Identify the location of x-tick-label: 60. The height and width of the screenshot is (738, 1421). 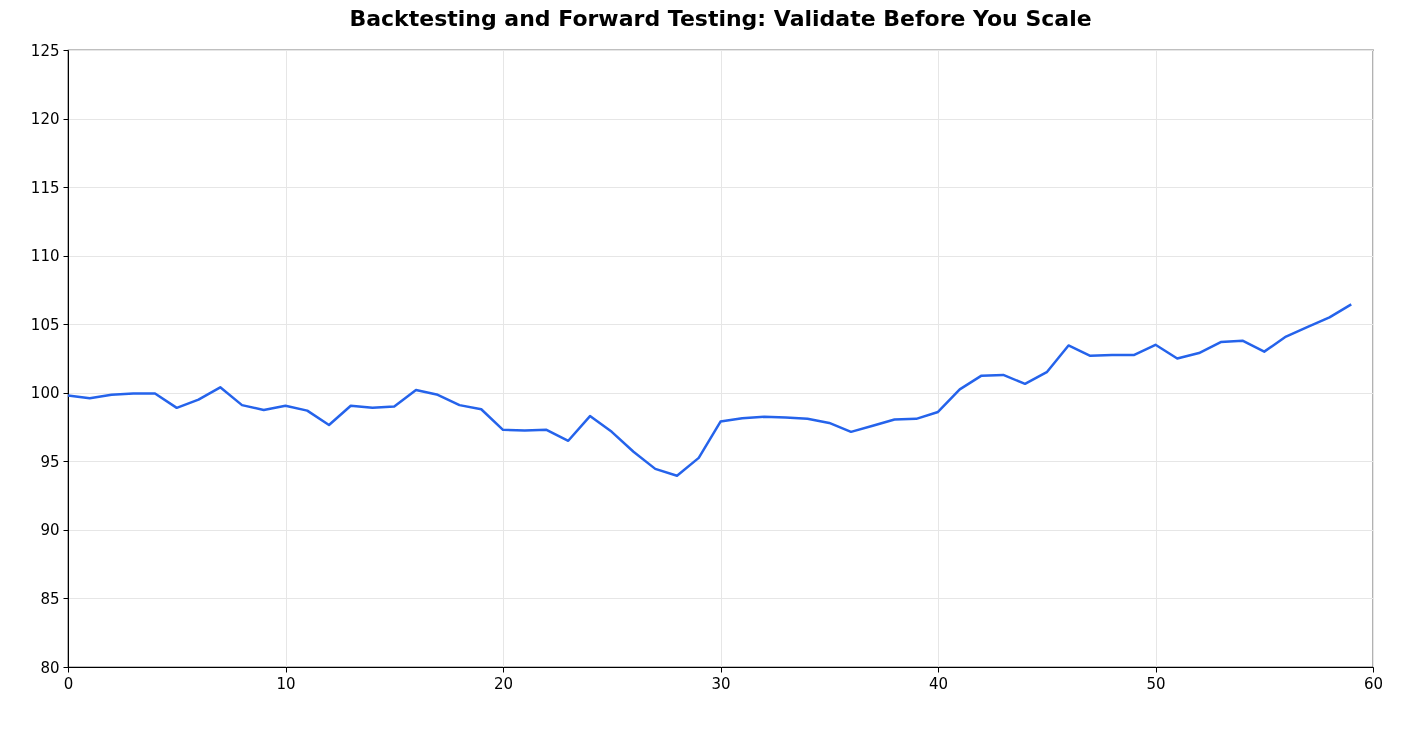
(1373, 683).